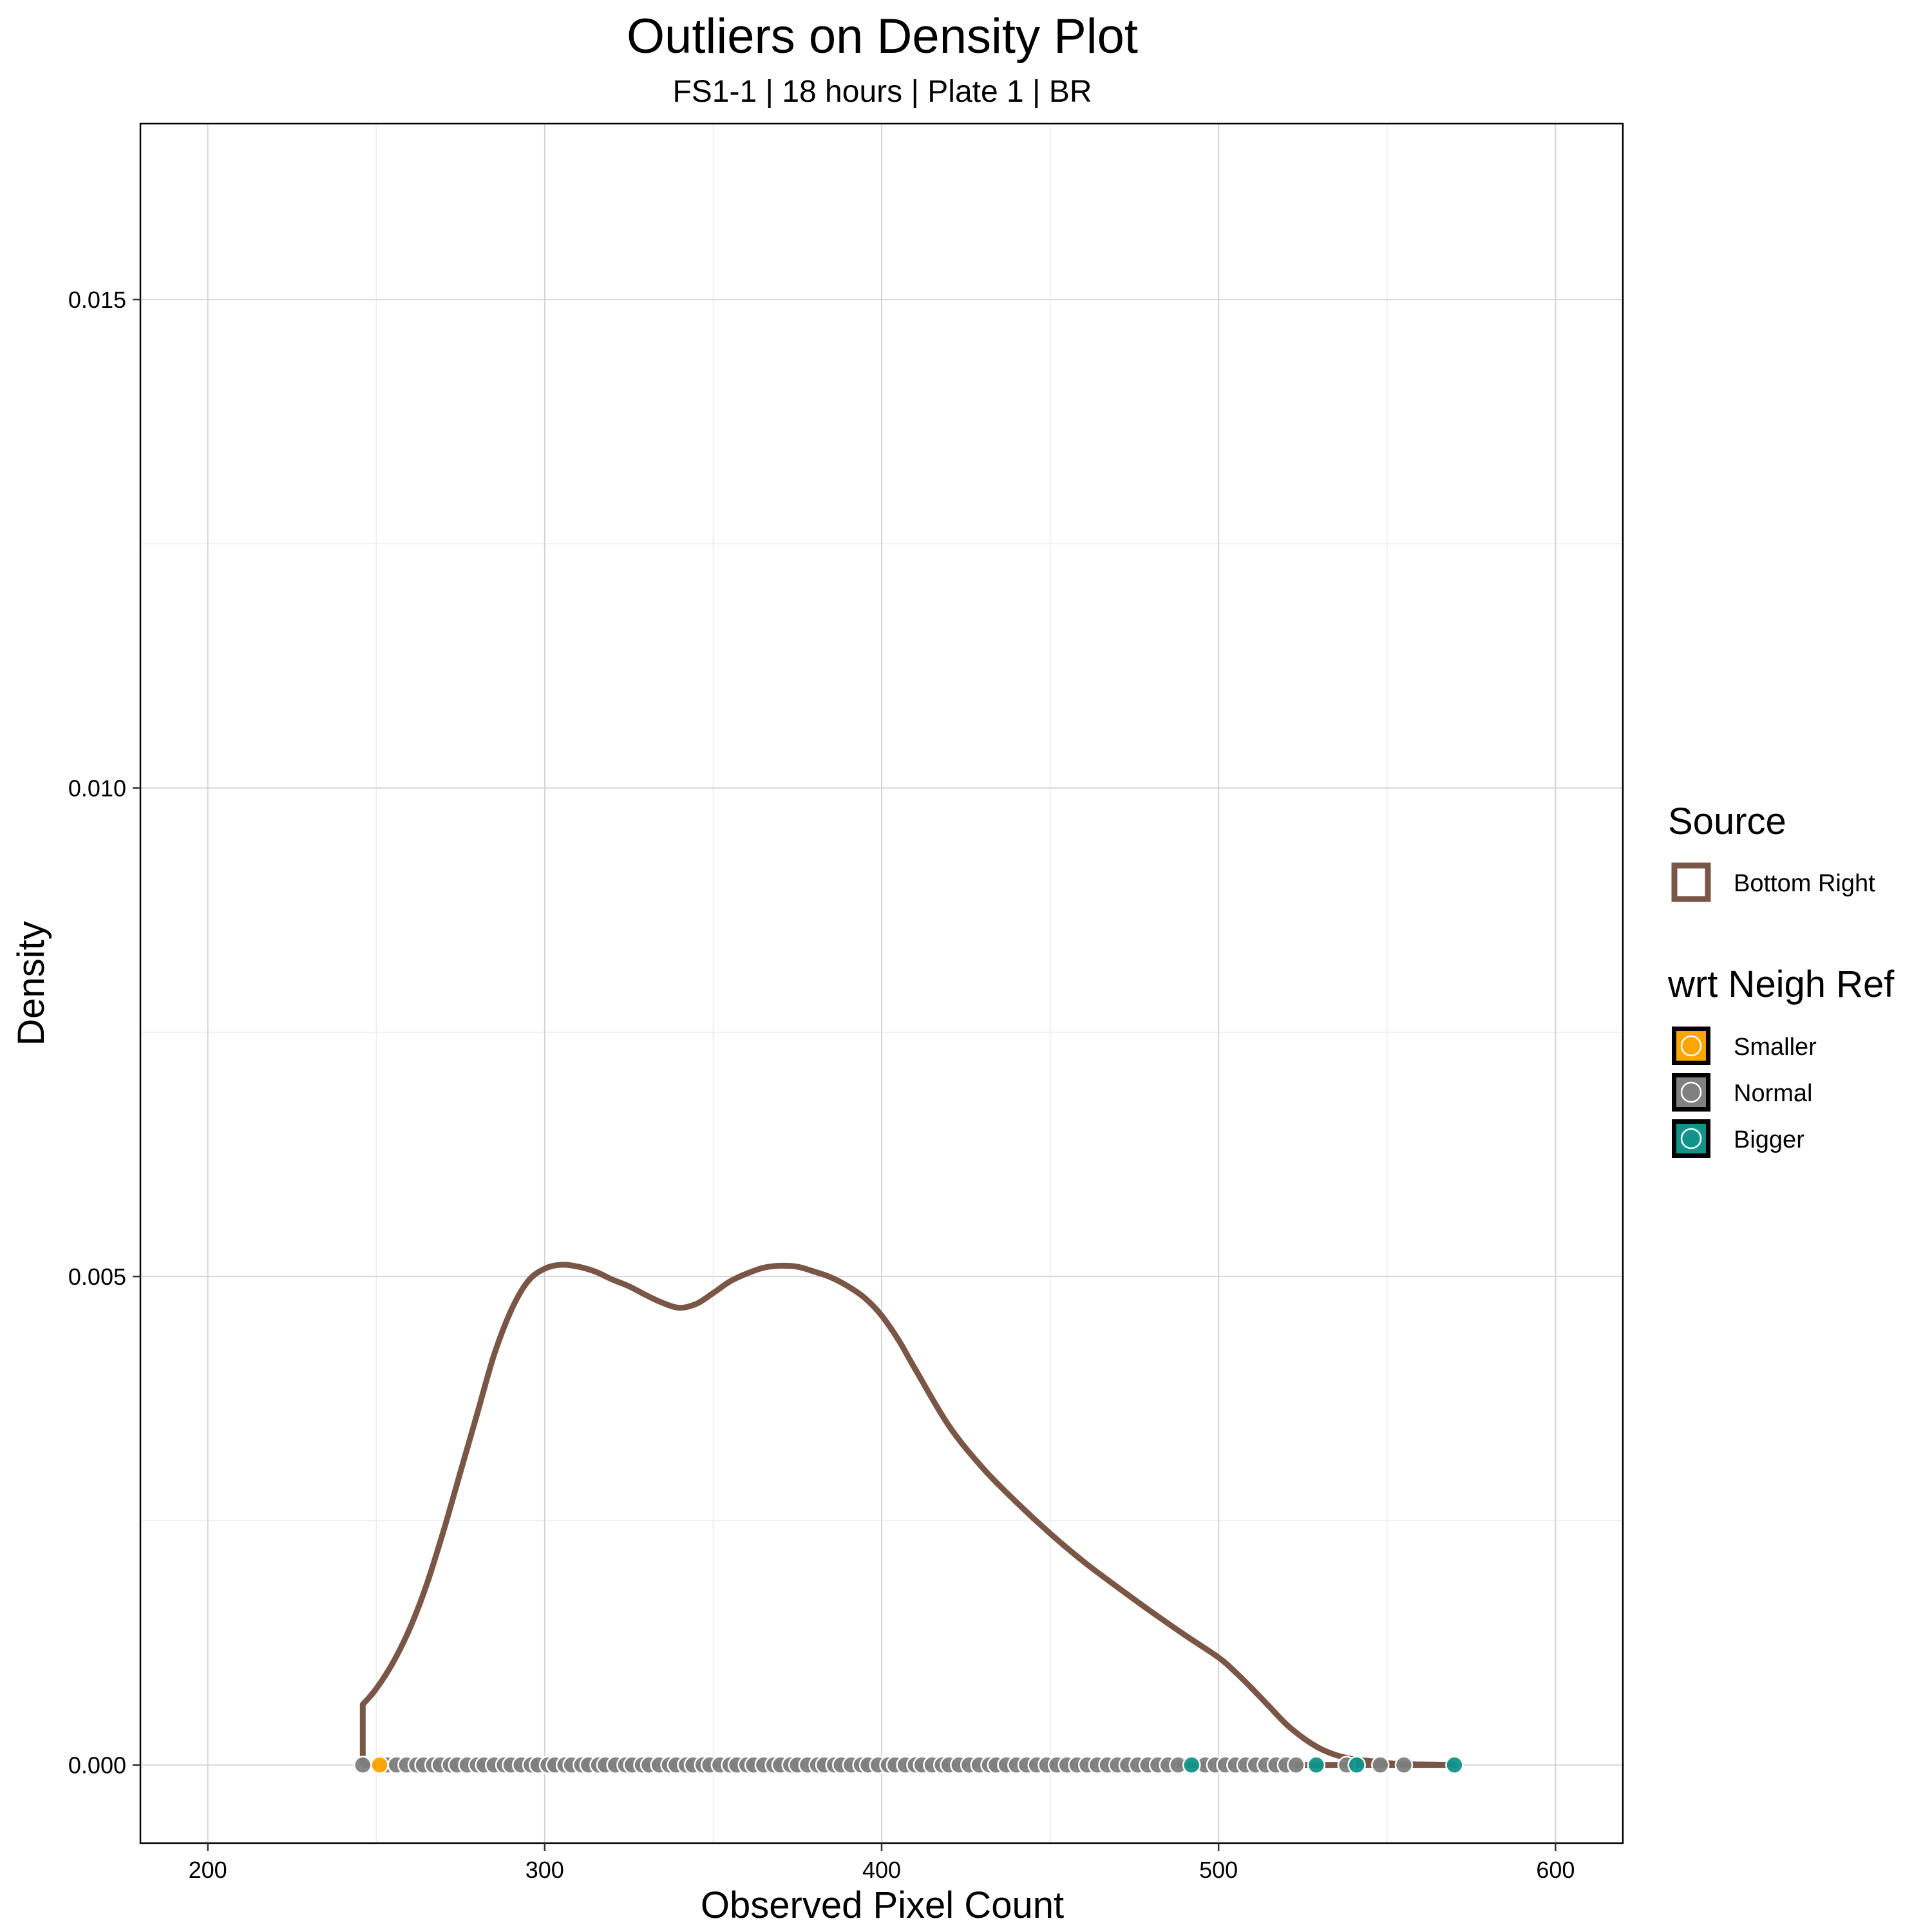 The image size is (1932, 1932). Describe the element at coordinates (1781, 984) in the screenshot. I see `legend-title-neigh-ref: wrt Neigh Ref` at that location.